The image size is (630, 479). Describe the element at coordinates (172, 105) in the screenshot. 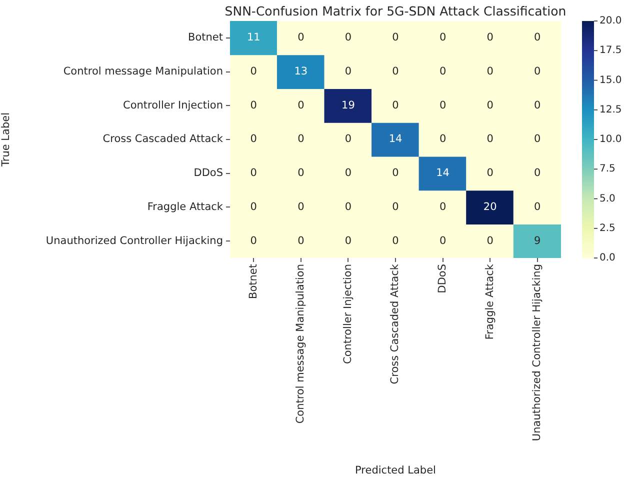

I see `y-tick-label: Controller Injection` at that location.